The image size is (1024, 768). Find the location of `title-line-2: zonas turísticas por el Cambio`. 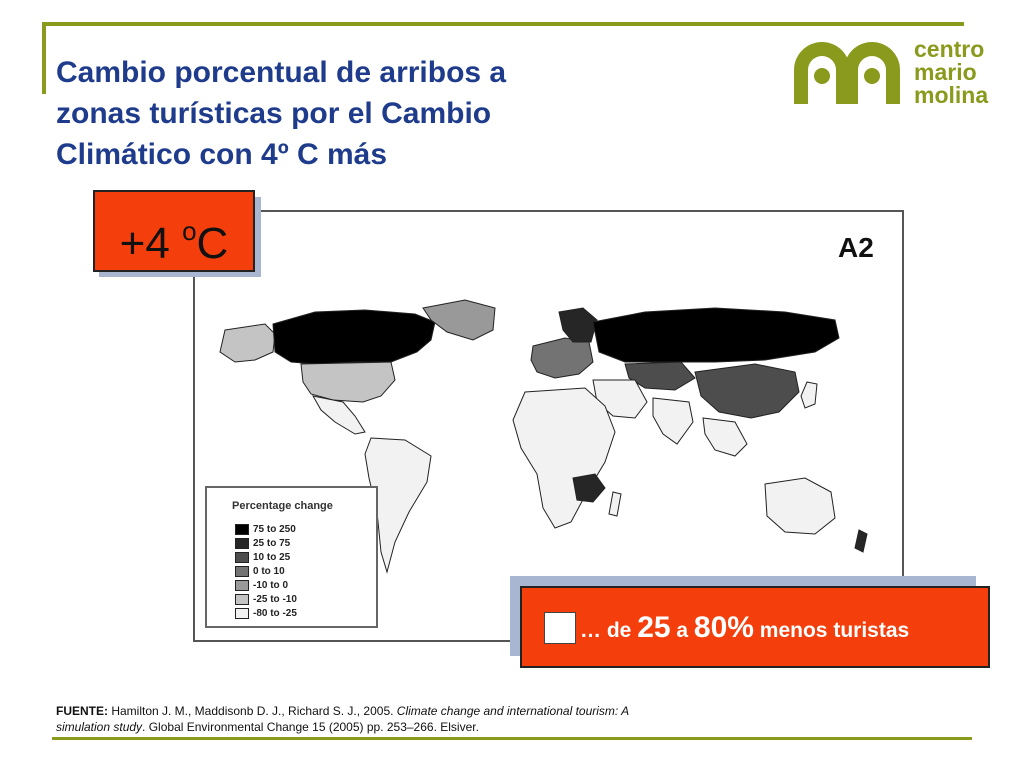

title-line-2: zonas turísticas por el Cambio is located at coordinates (274, 113).